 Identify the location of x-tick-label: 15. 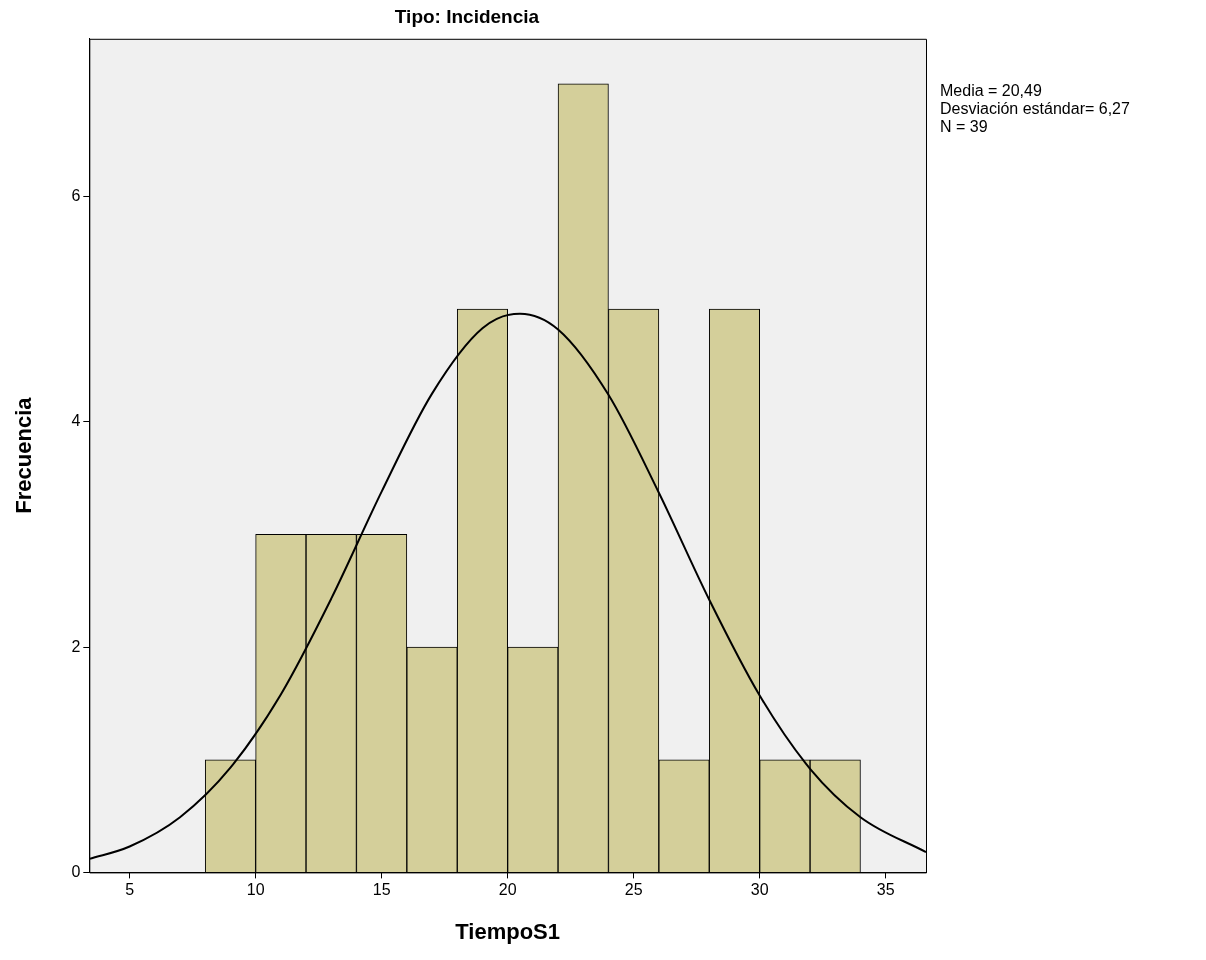
(381, 890).